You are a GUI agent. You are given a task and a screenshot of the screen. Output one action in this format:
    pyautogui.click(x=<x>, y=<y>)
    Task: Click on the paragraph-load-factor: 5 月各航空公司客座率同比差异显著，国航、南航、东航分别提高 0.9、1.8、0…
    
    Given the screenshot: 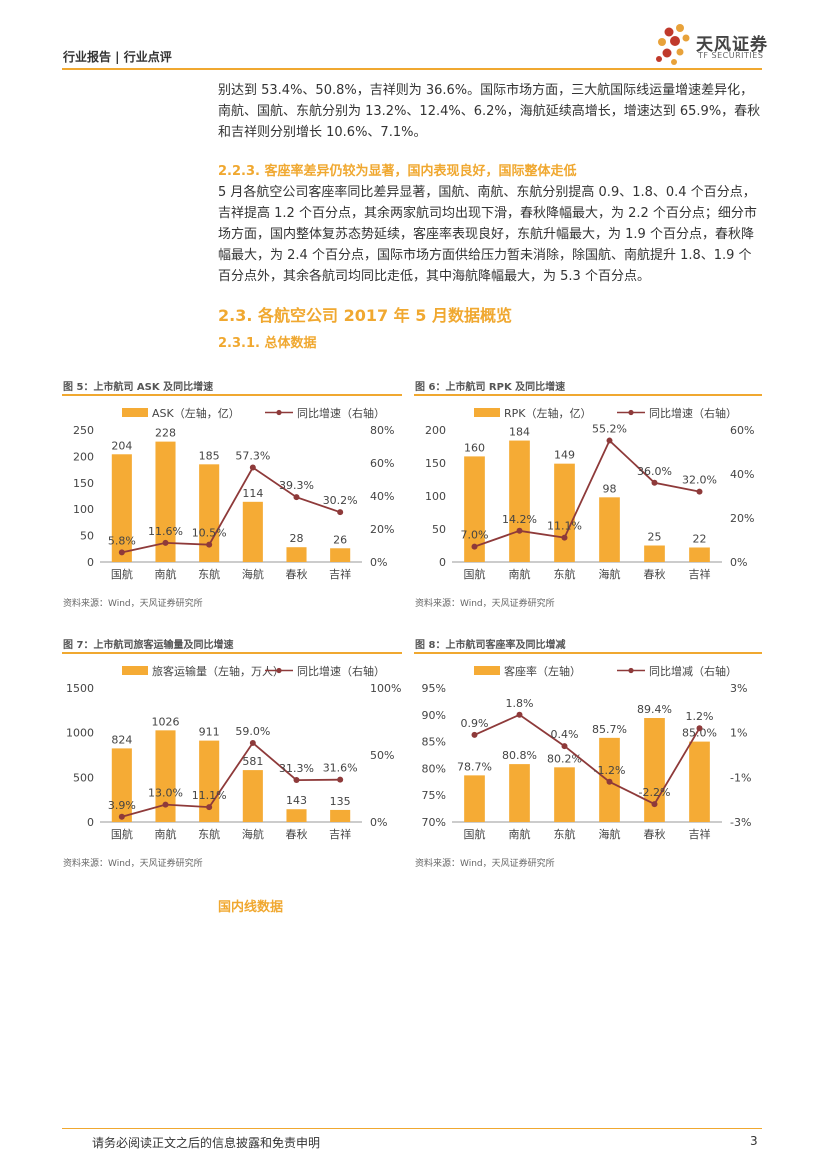 What is the action you would take?
    pyautogui.click(x=487, y=234)
    